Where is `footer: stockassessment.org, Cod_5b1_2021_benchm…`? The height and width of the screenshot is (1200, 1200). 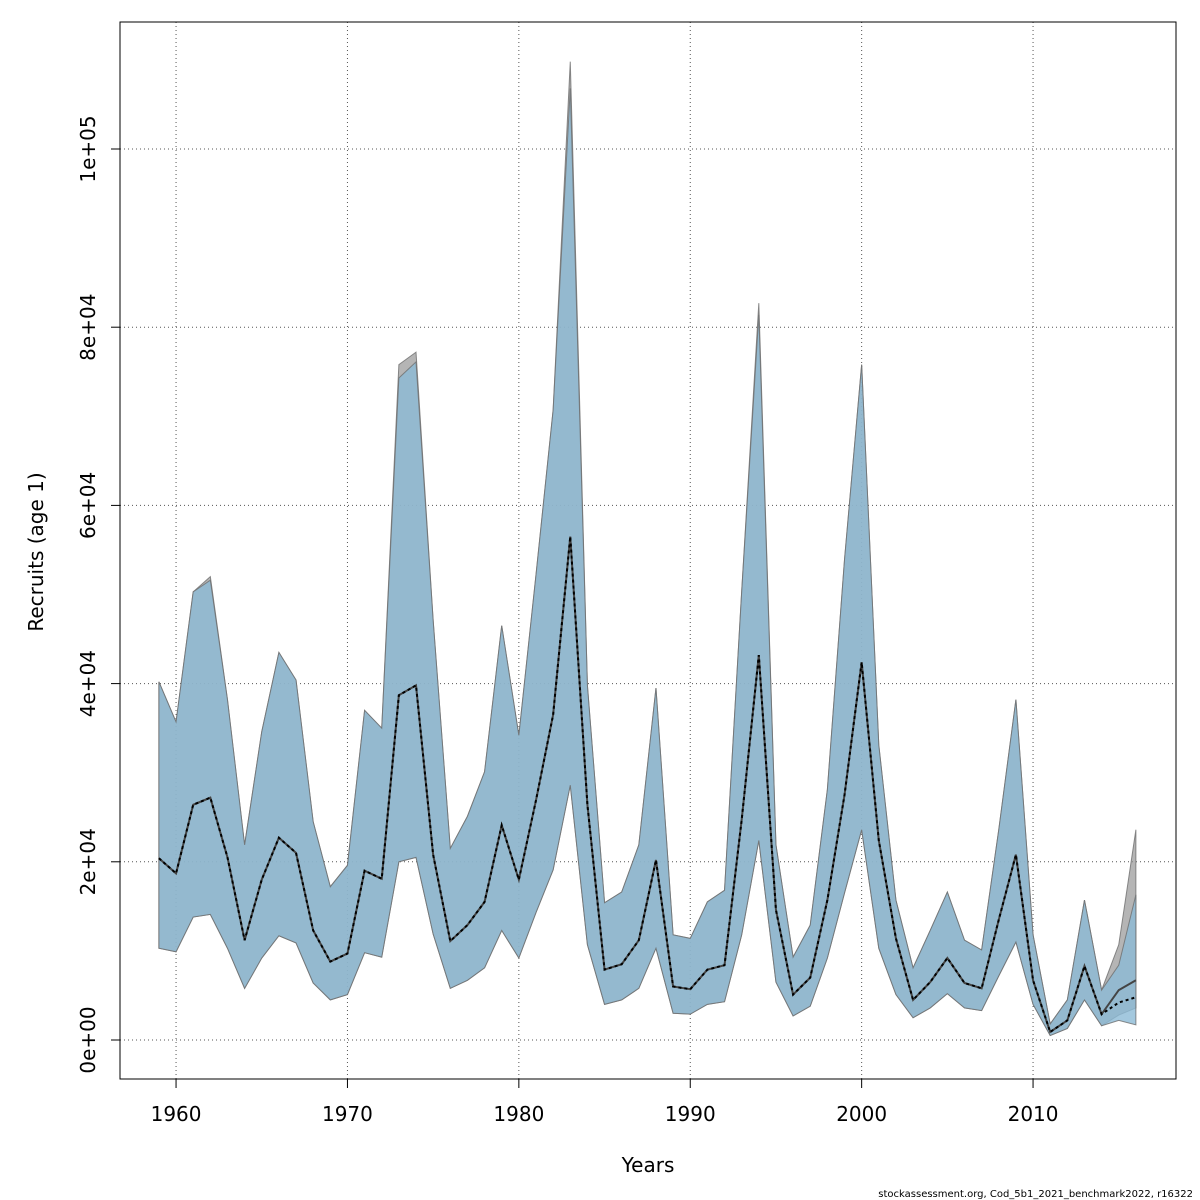 footer: stockassessment.org, Cod_5b1_2021_benchm… is located at coordinates (1035, 1194).